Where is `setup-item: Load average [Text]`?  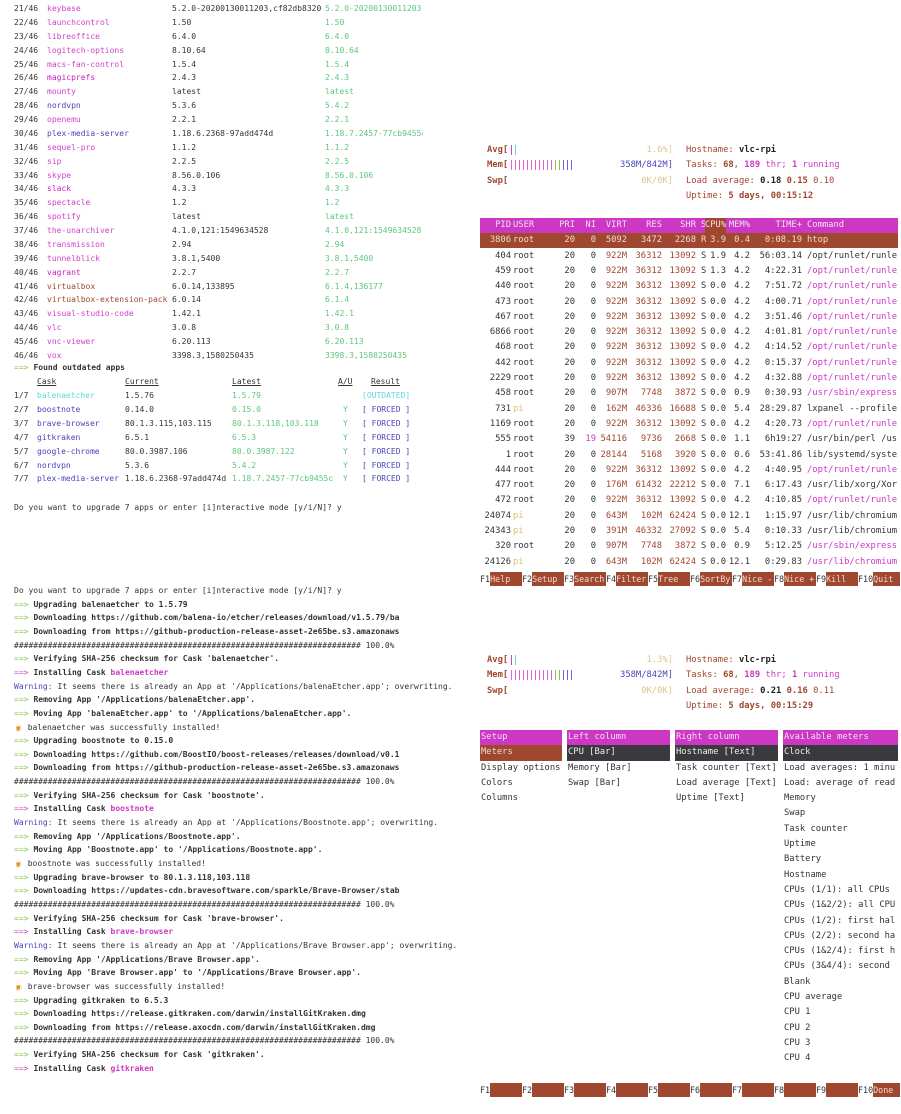 setup-item: Load average [Text] is located at coordinates (726, 782).